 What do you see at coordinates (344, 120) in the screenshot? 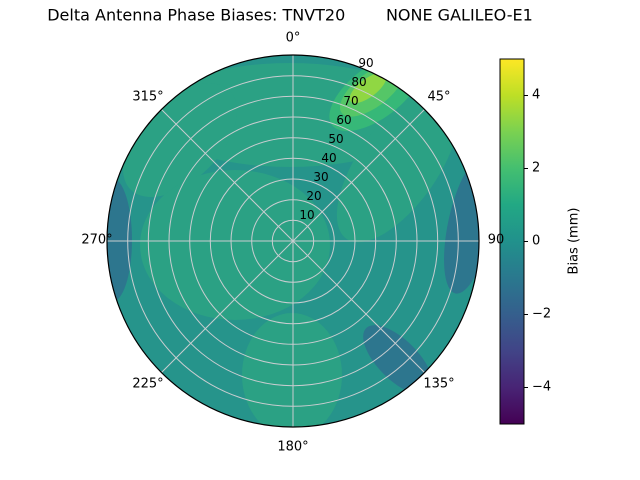
I see `radial-tick-label-60: 60` at bounding box center [344, 120].